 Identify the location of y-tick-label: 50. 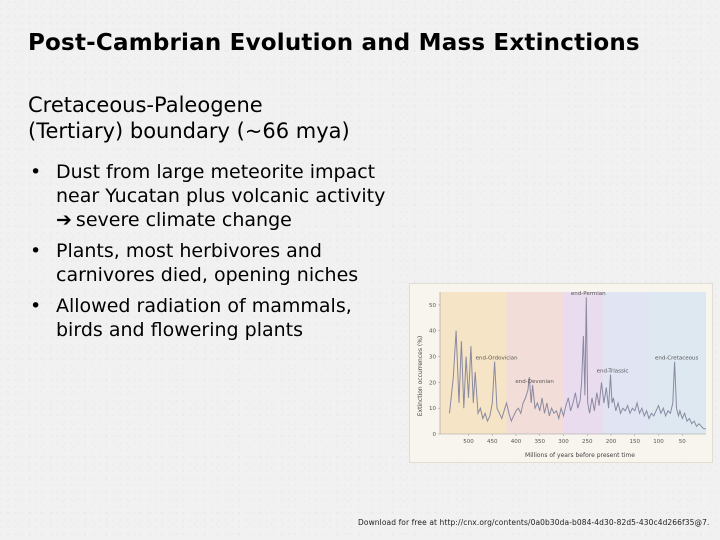
(432, 306).